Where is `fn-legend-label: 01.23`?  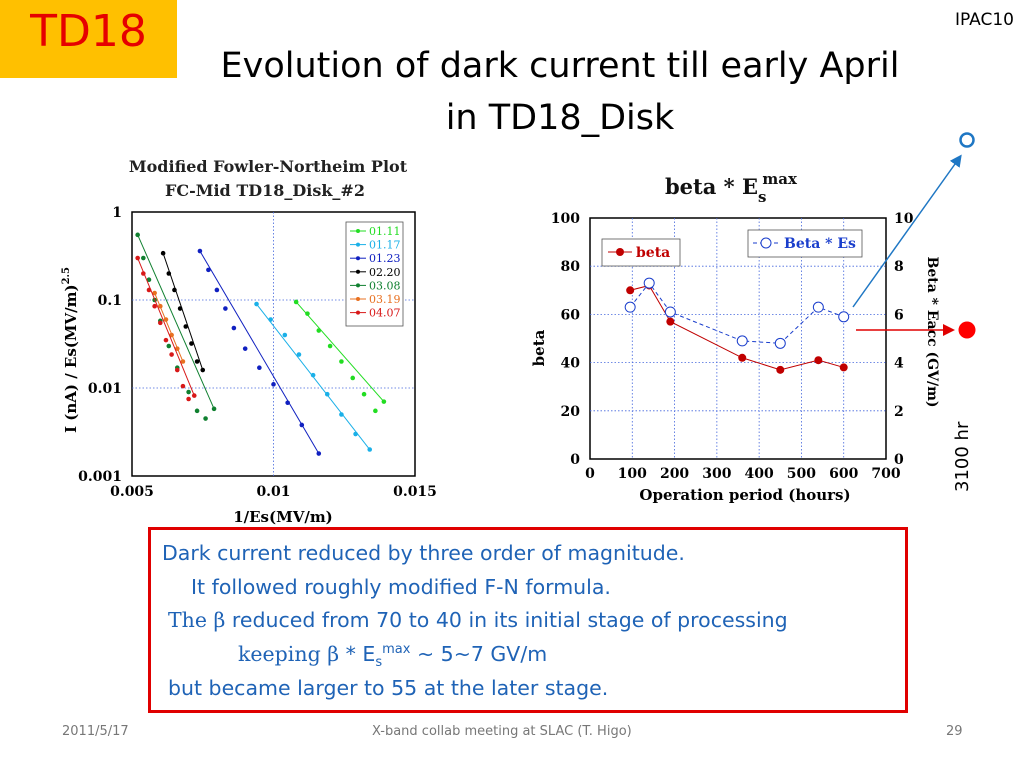 fn-legend-label: 01.23 is located at coordinates (385, 258).